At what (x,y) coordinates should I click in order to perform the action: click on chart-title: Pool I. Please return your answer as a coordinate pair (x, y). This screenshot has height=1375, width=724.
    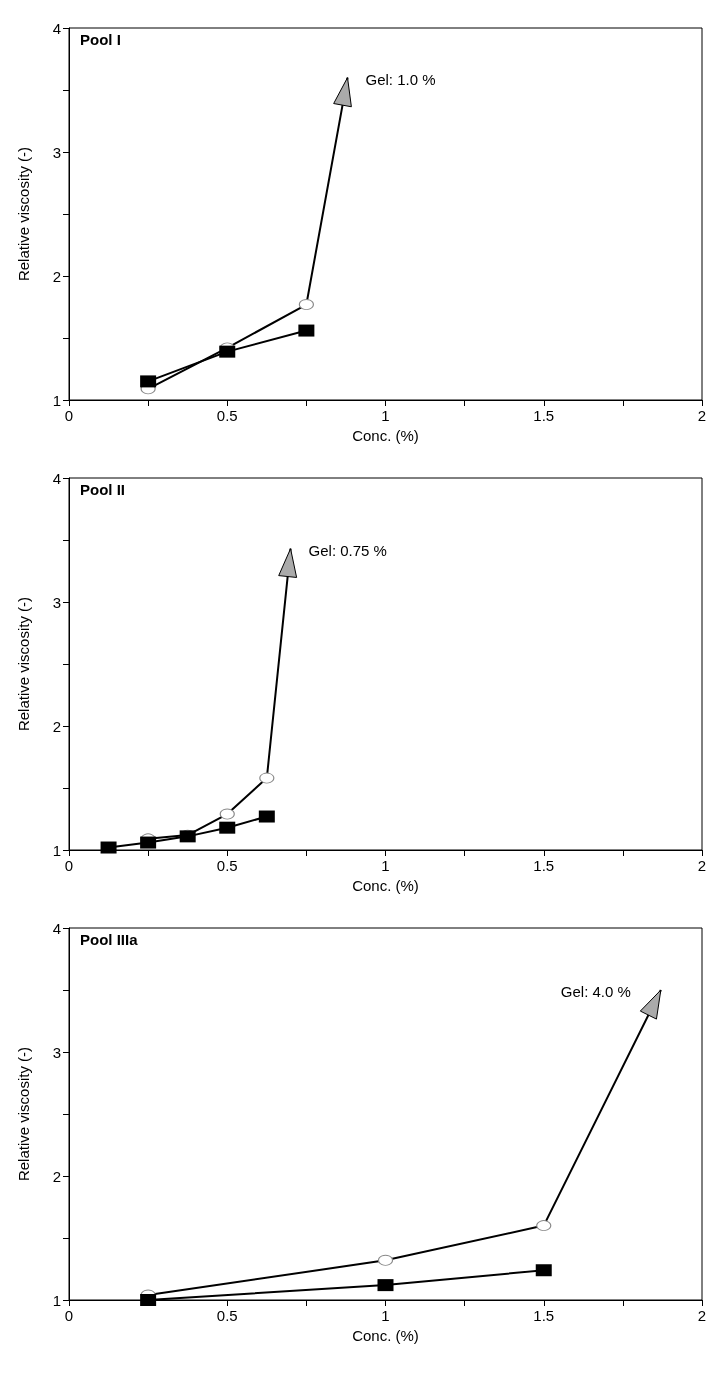
    Looking at the image, I should click on (100, 39).